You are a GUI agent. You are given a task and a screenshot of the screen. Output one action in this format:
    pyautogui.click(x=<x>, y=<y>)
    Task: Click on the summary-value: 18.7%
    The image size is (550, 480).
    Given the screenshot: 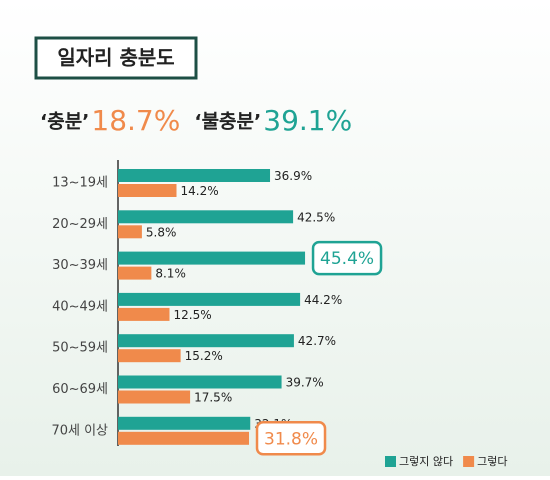 What is the action you would take?
    pyautogui.click(x=135, y=120)
    